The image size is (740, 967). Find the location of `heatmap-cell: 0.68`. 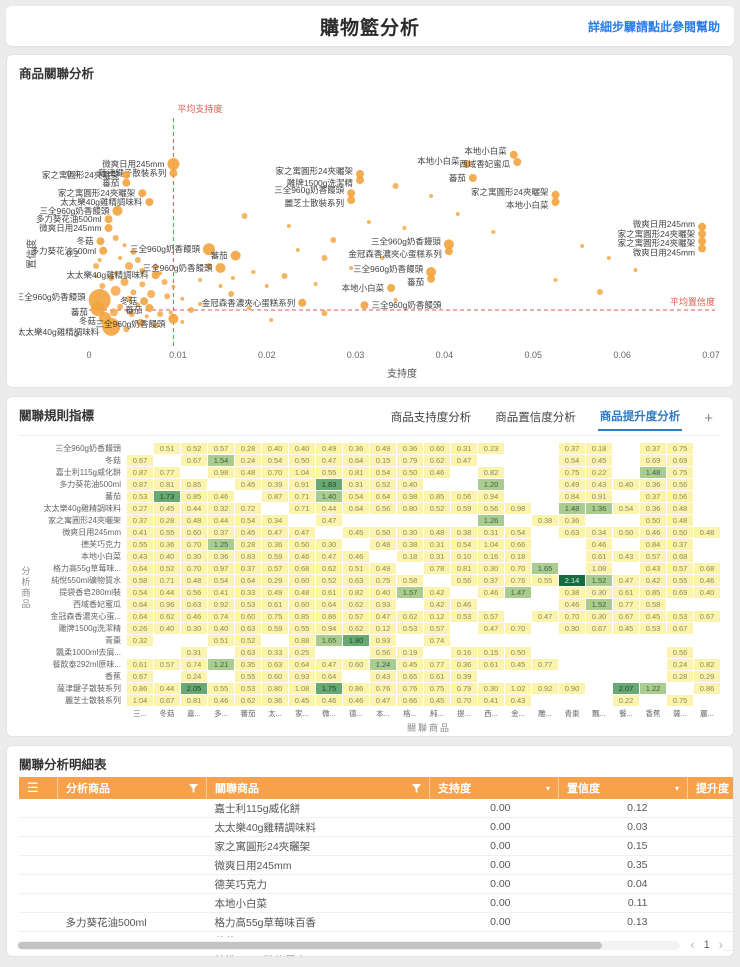

heatmap-cell: 0.68 is located at coordinates (707, 568).